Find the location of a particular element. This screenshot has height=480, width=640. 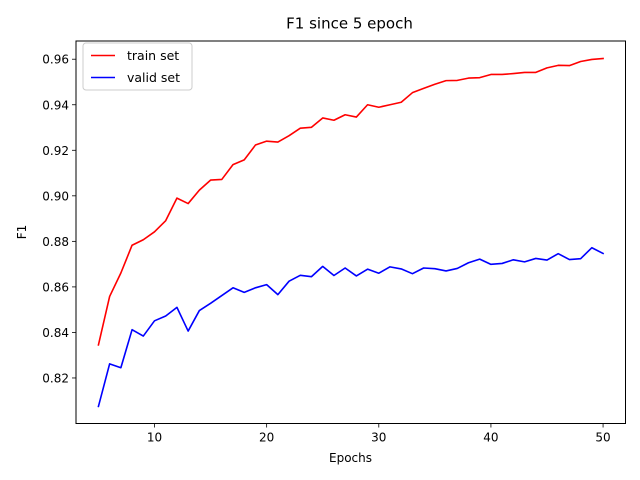

x-tick-label-40: 40 is located at coordinates (490, 438).